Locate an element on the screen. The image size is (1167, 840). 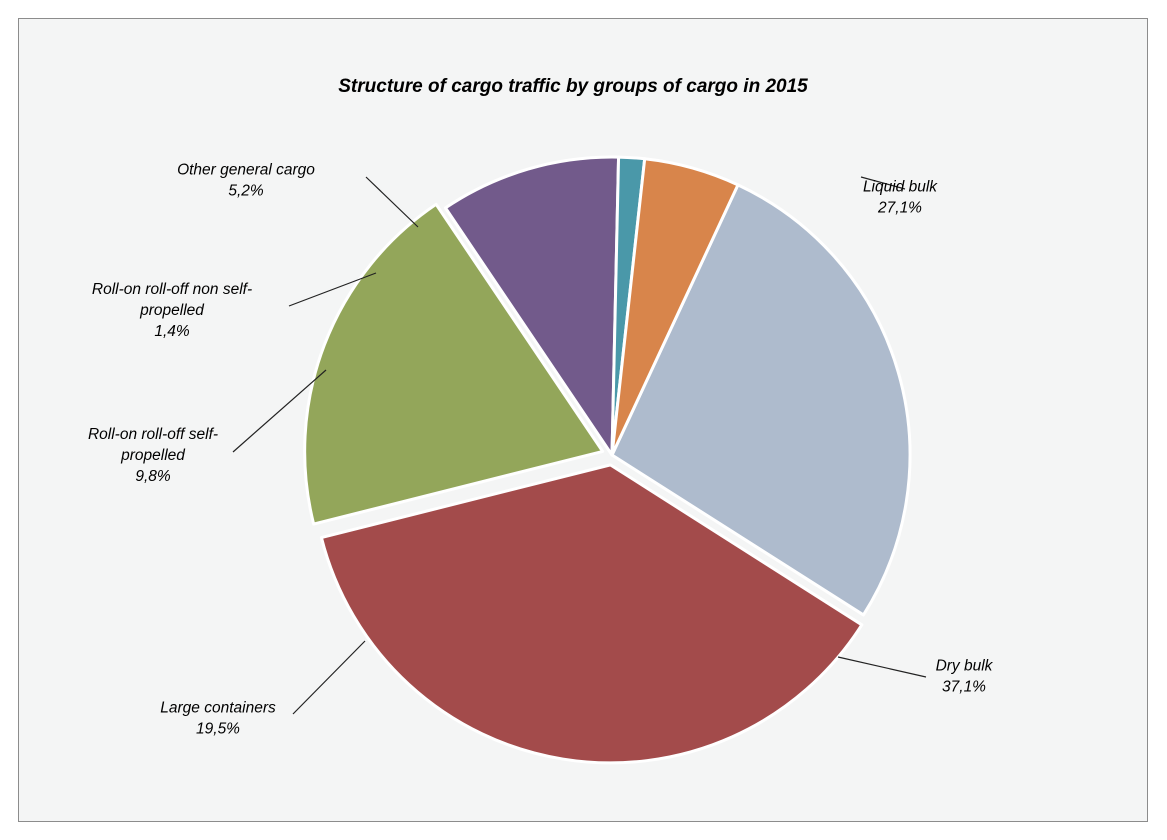
slice-category-label: Roll-on roll-off non self- is located at coordinates (172, 289).